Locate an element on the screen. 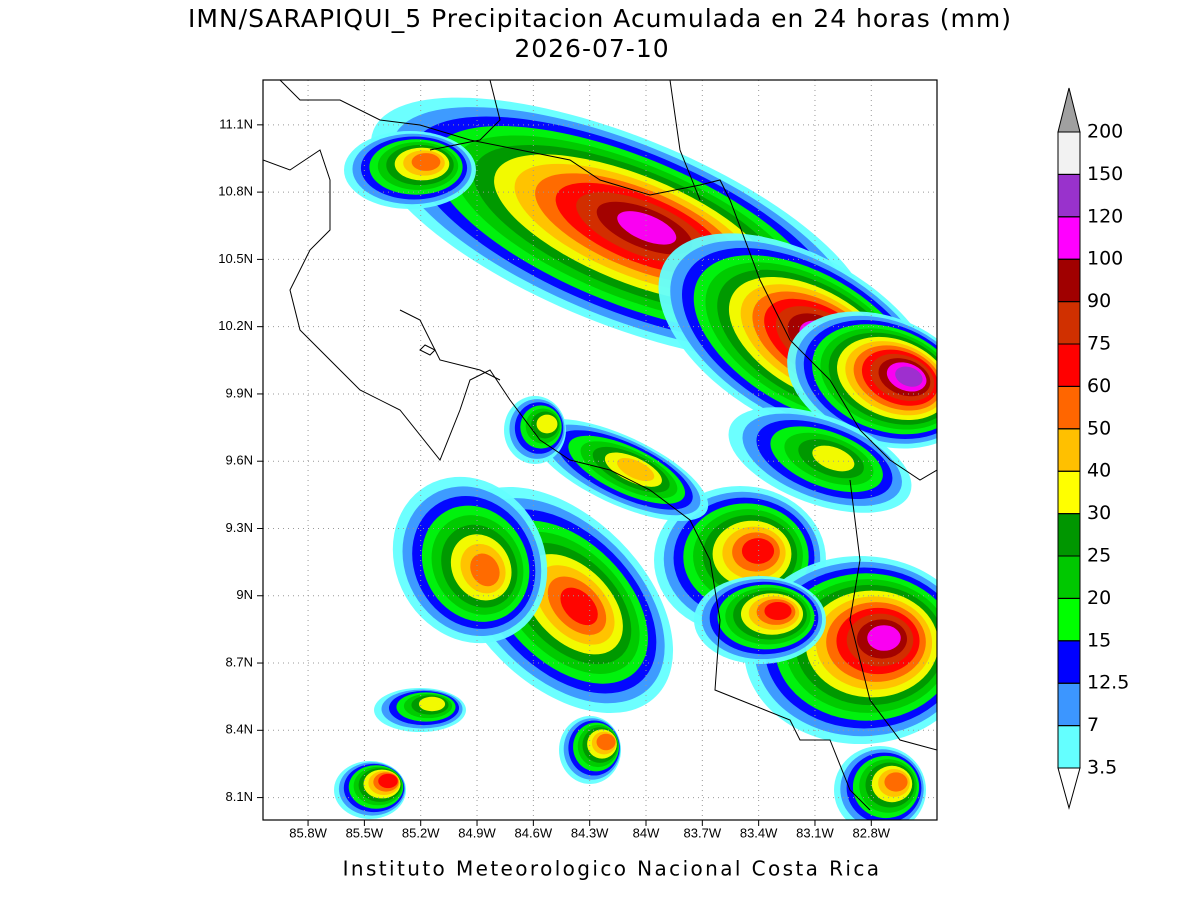  colorbar-label: 30 is located at coordinates (1099, 513).